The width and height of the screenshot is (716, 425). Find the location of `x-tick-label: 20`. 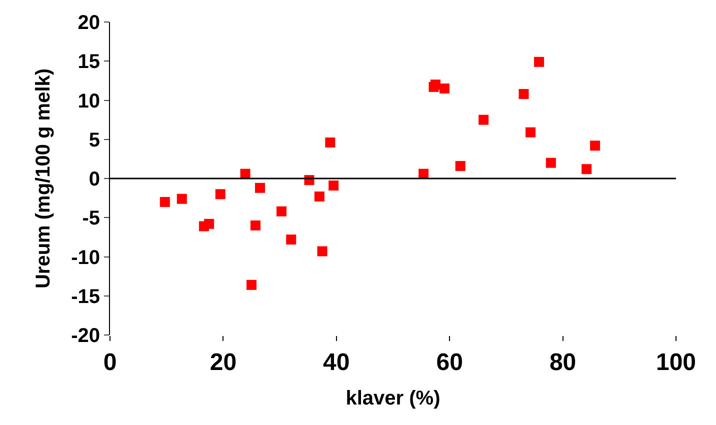

x-tick-label: 20 is located at coordinates (223, 362).